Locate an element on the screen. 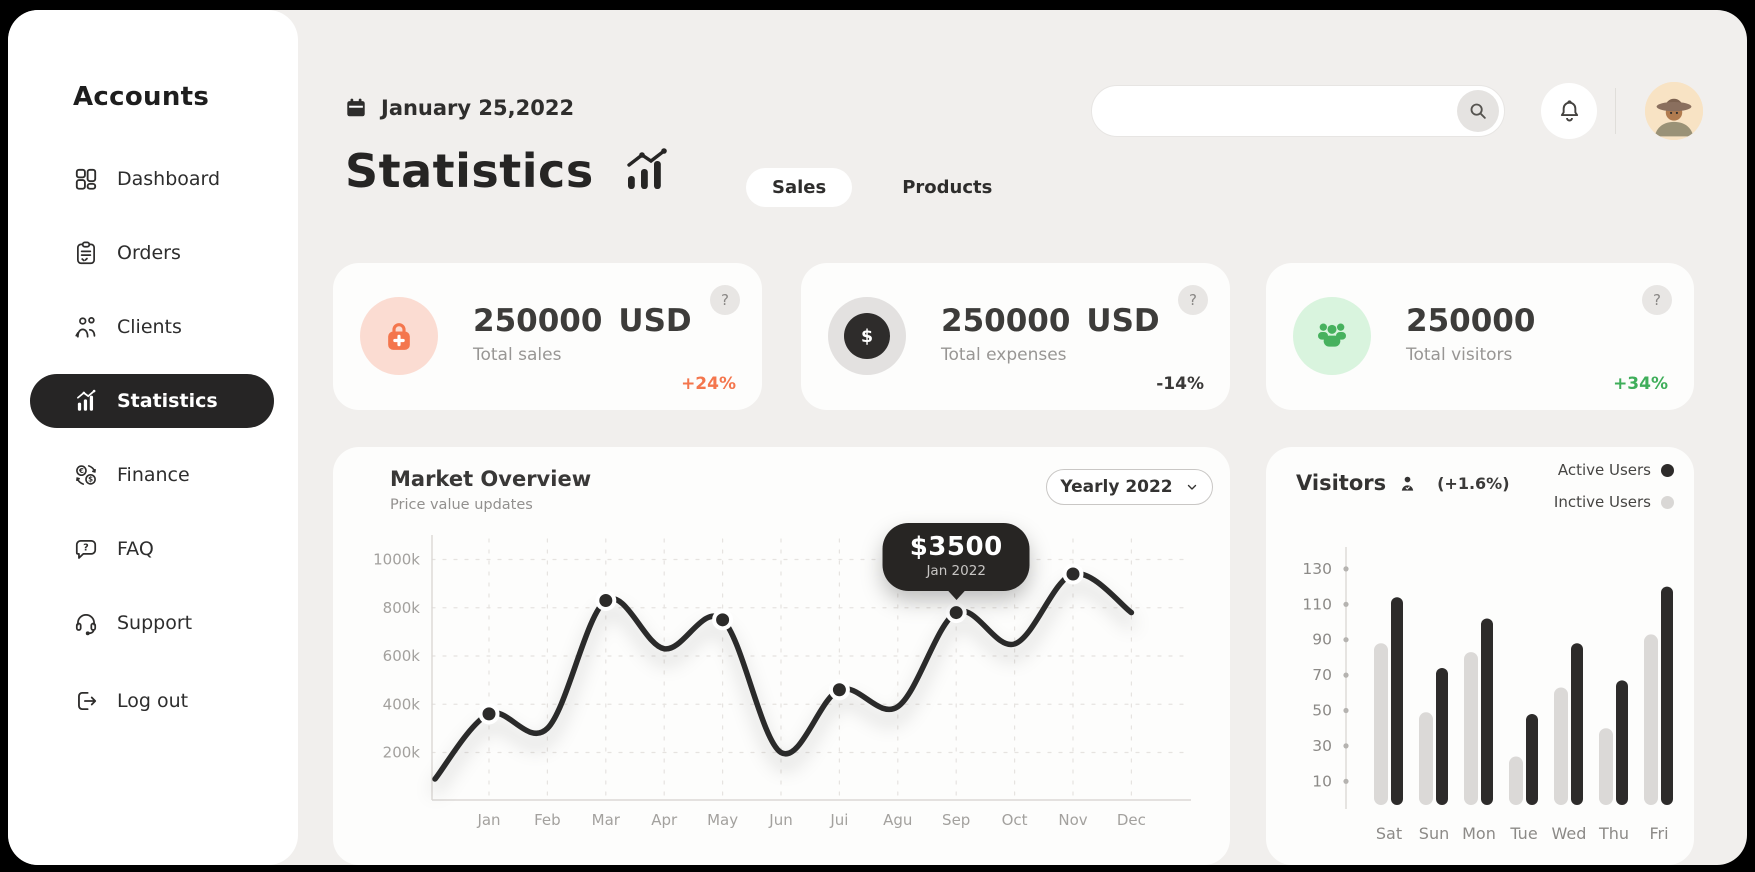 Image resolution: width=1755 pixels, height=872 pixels. statistics-title-icon is located at coordinates (647, 168).